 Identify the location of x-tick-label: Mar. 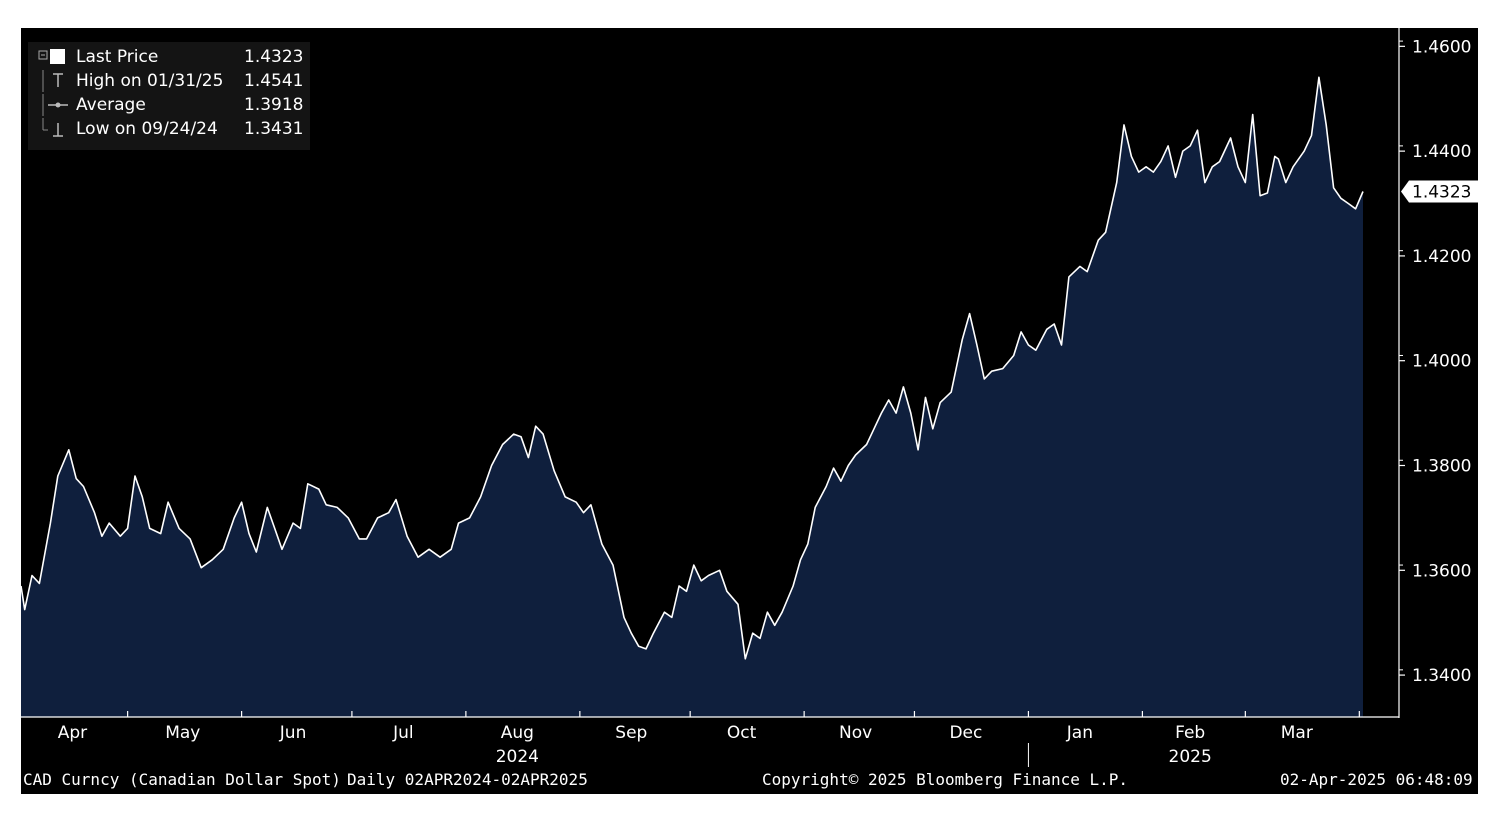
(1297, 733).